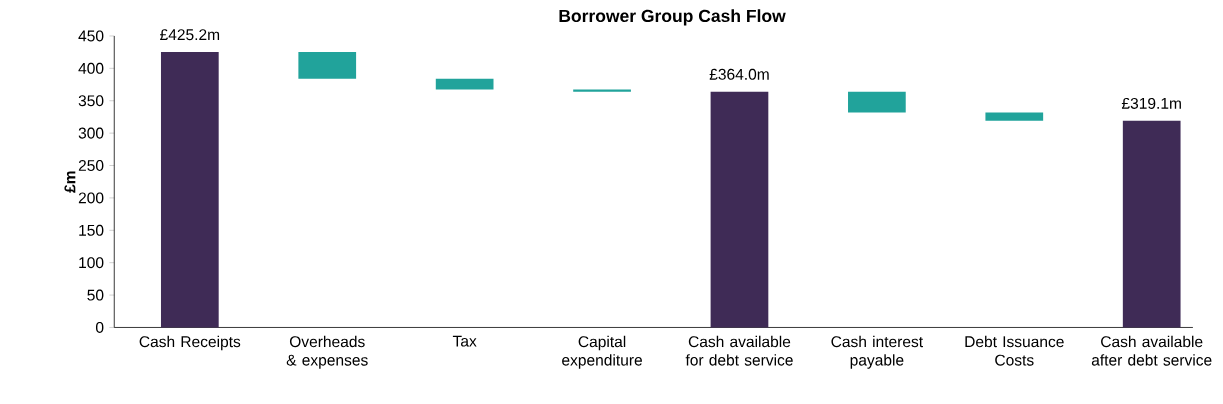  What do you see at coordinates (70, 182) in the screenshot?
I see `y-axis-title: £m` at bounding box center [70, 182].